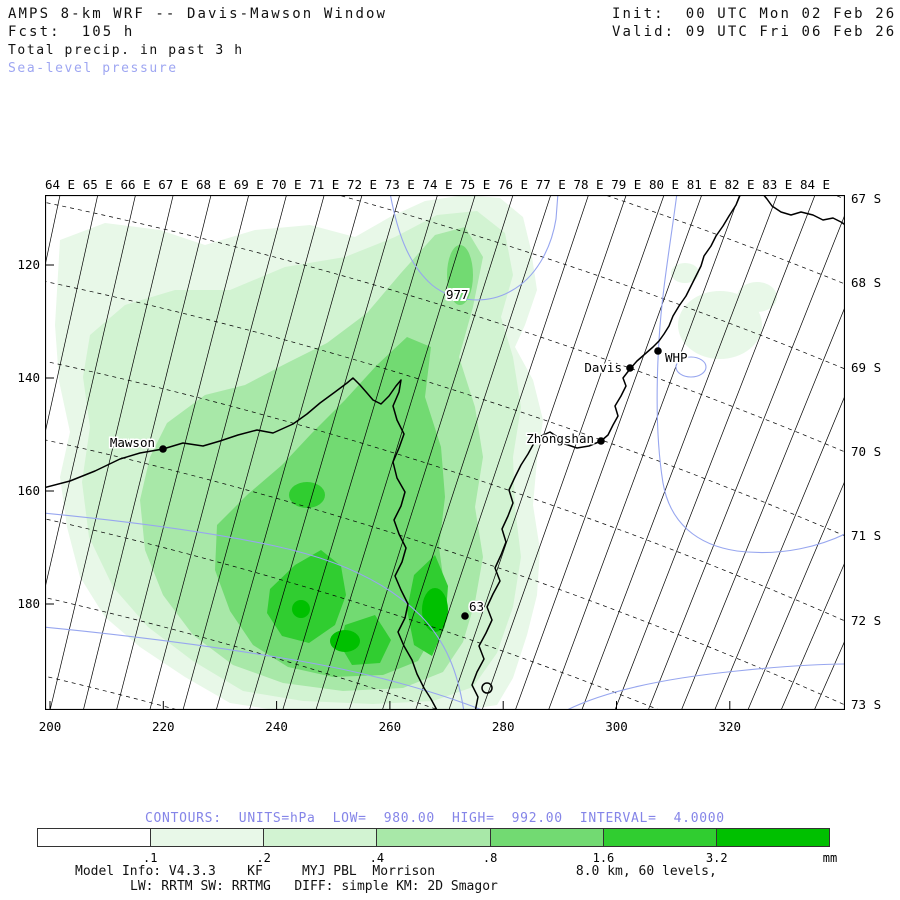 This screenshot has width=900, height=900. What do you see at coordinates (97, 184) in the screenshot?
I see `axis-label-lon: 65 E` at bounding box center [97, 184].